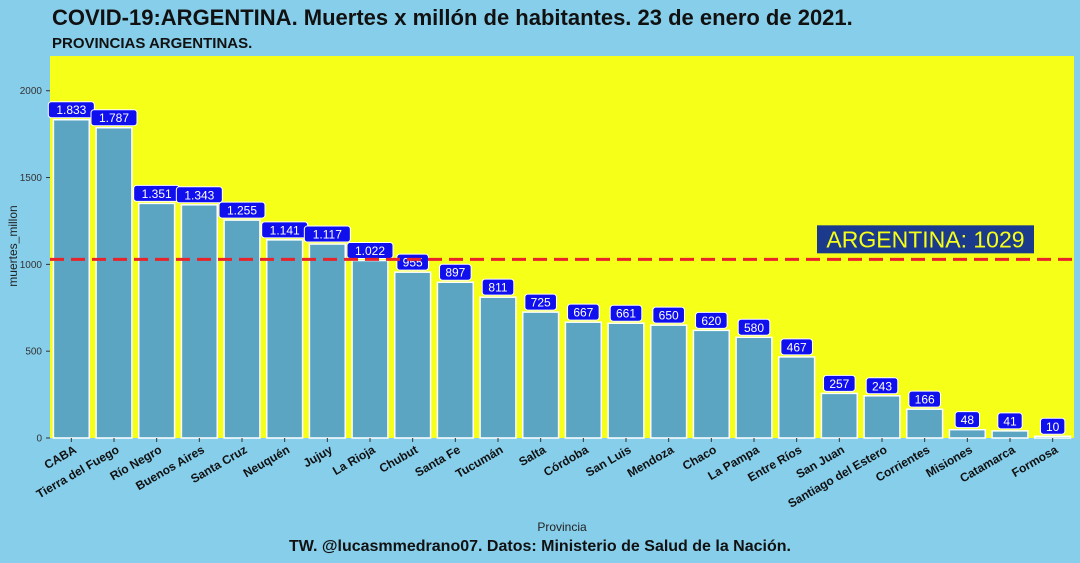 The image size is (1080, 563). I want to click on bar-value-label: 661, so click(626, 314).